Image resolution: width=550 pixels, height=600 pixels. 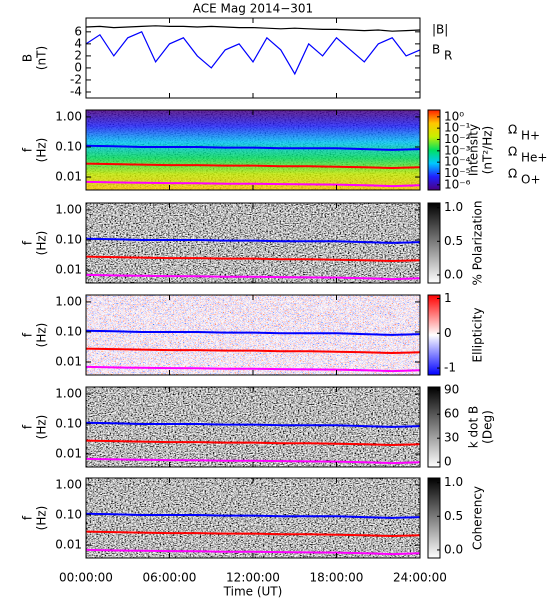 What do you see at coordinates (78, 31) in the screenshot?
I see `y-tick-label: 6` at bounding box center [78, 31].